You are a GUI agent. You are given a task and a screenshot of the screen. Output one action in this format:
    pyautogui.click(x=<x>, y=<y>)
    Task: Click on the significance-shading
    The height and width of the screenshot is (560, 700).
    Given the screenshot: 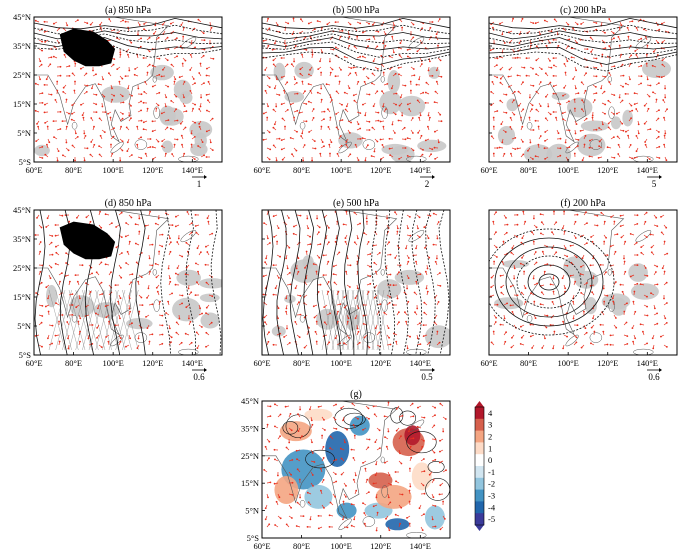 What is the action you would take?
    pyautogui.click(x=656, y=69)
    